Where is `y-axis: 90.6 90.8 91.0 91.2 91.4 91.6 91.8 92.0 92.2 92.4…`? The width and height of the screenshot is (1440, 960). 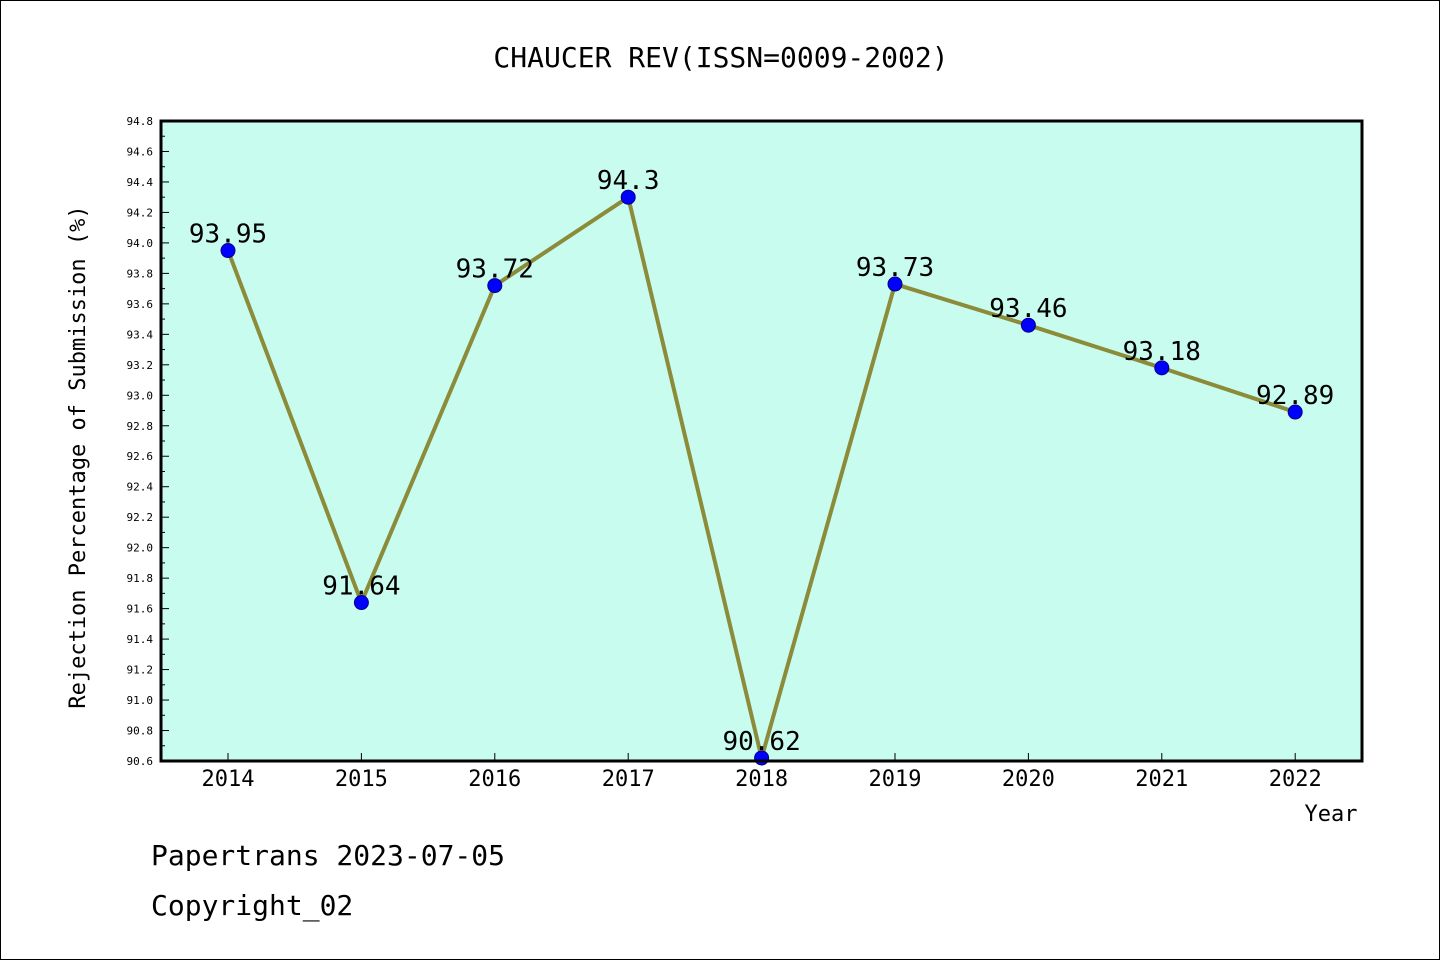
y-axis: 90.6 90.8 91.0 91.2 91.4 91.6 91.8 92.0 92.2 92.4… is located at coordinates (148, 441).